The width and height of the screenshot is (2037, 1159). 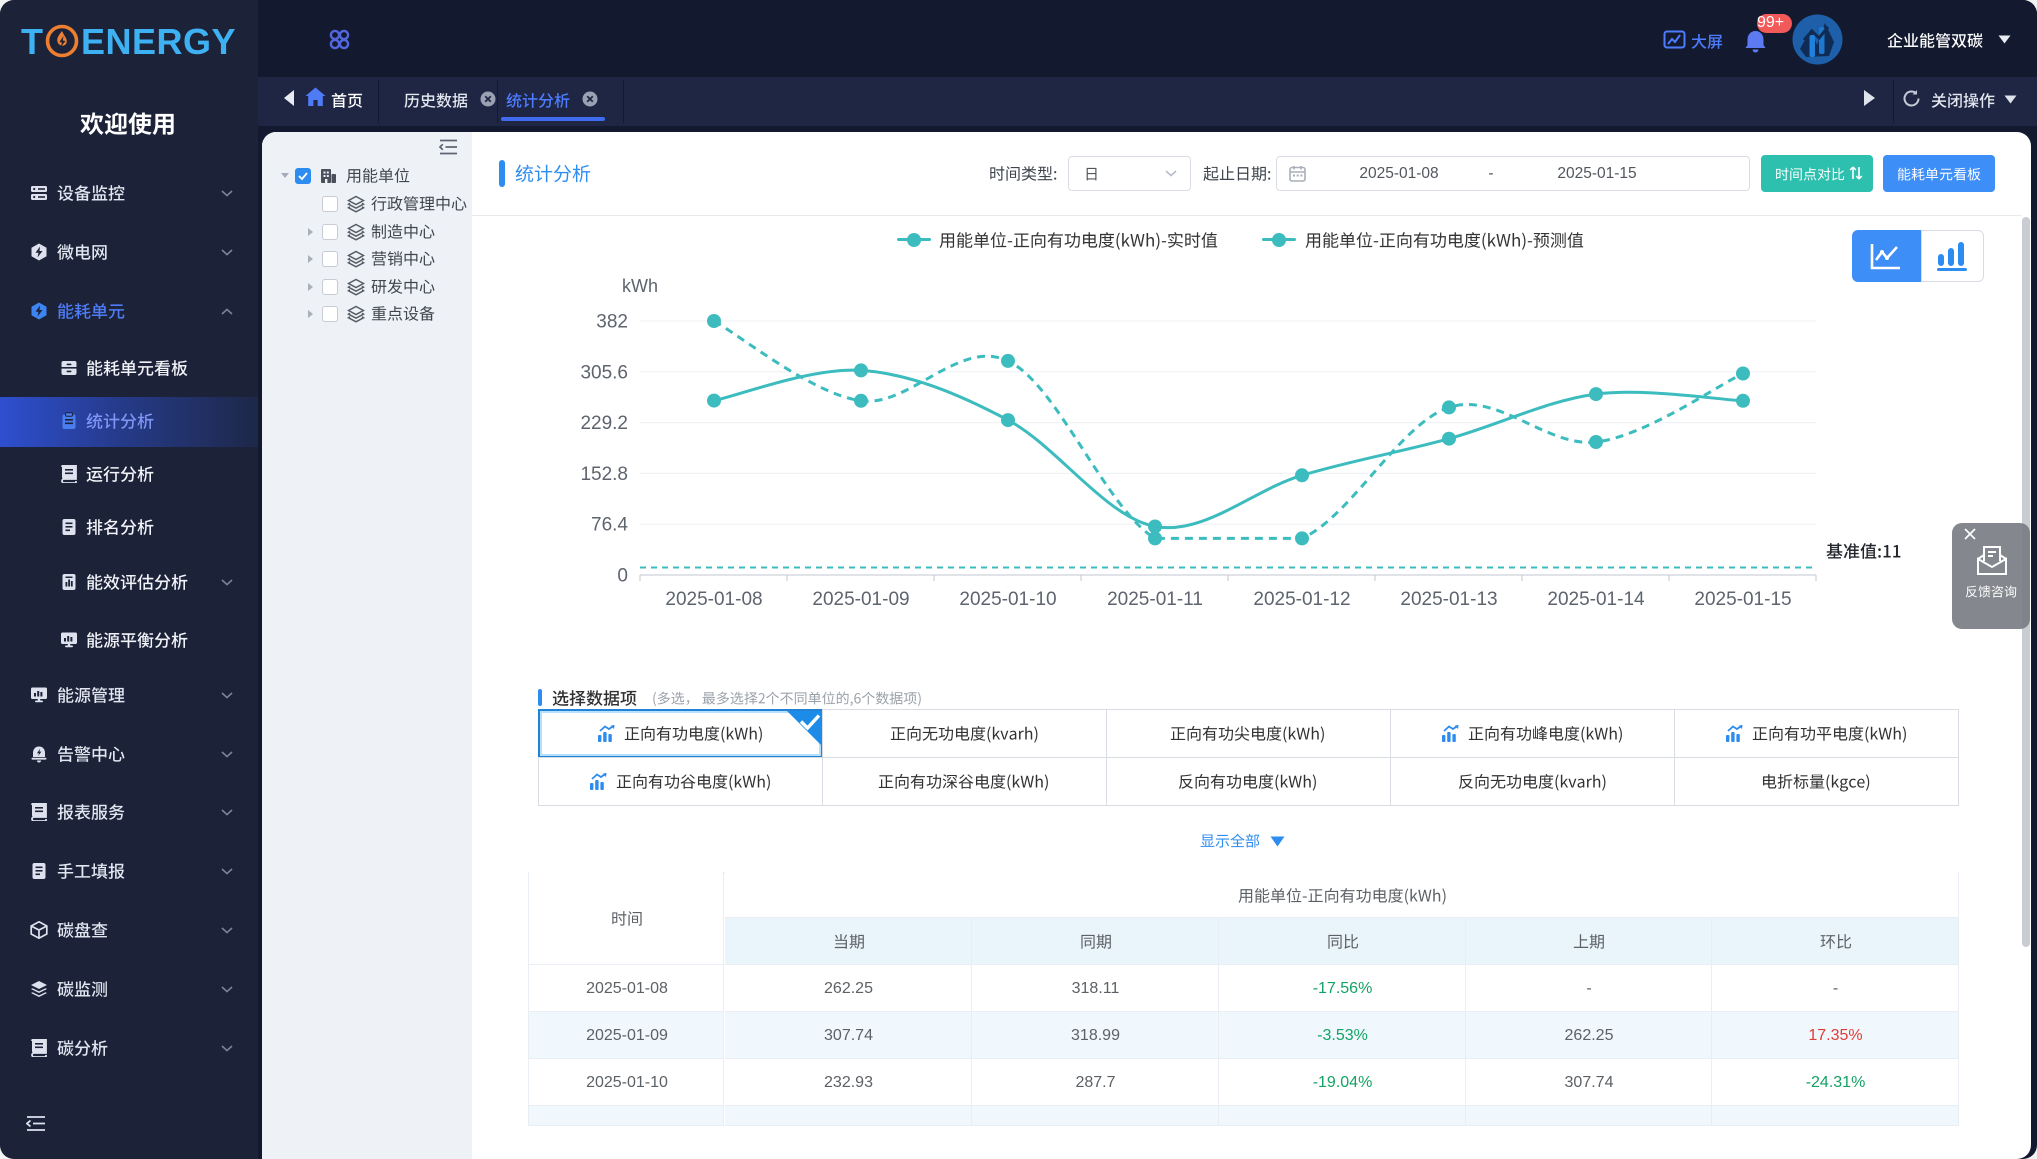 I want to click on svg-text: 2025-01-13, so click(x=1448, y=599).